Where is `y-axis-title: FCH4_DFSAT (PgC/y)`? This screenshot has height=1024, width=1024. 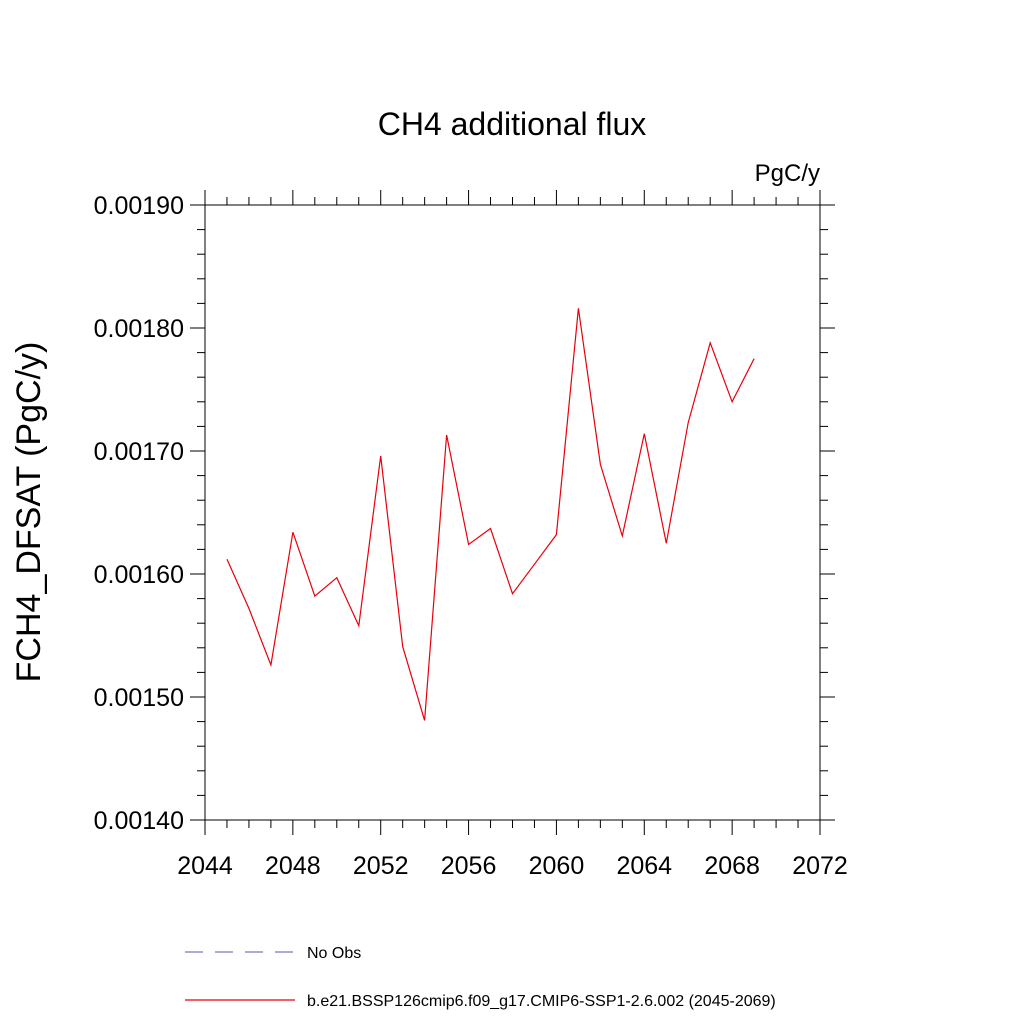 y-axis-title: FCH4_DFSAT (PgC/y) is located at coordinates (29, 512).